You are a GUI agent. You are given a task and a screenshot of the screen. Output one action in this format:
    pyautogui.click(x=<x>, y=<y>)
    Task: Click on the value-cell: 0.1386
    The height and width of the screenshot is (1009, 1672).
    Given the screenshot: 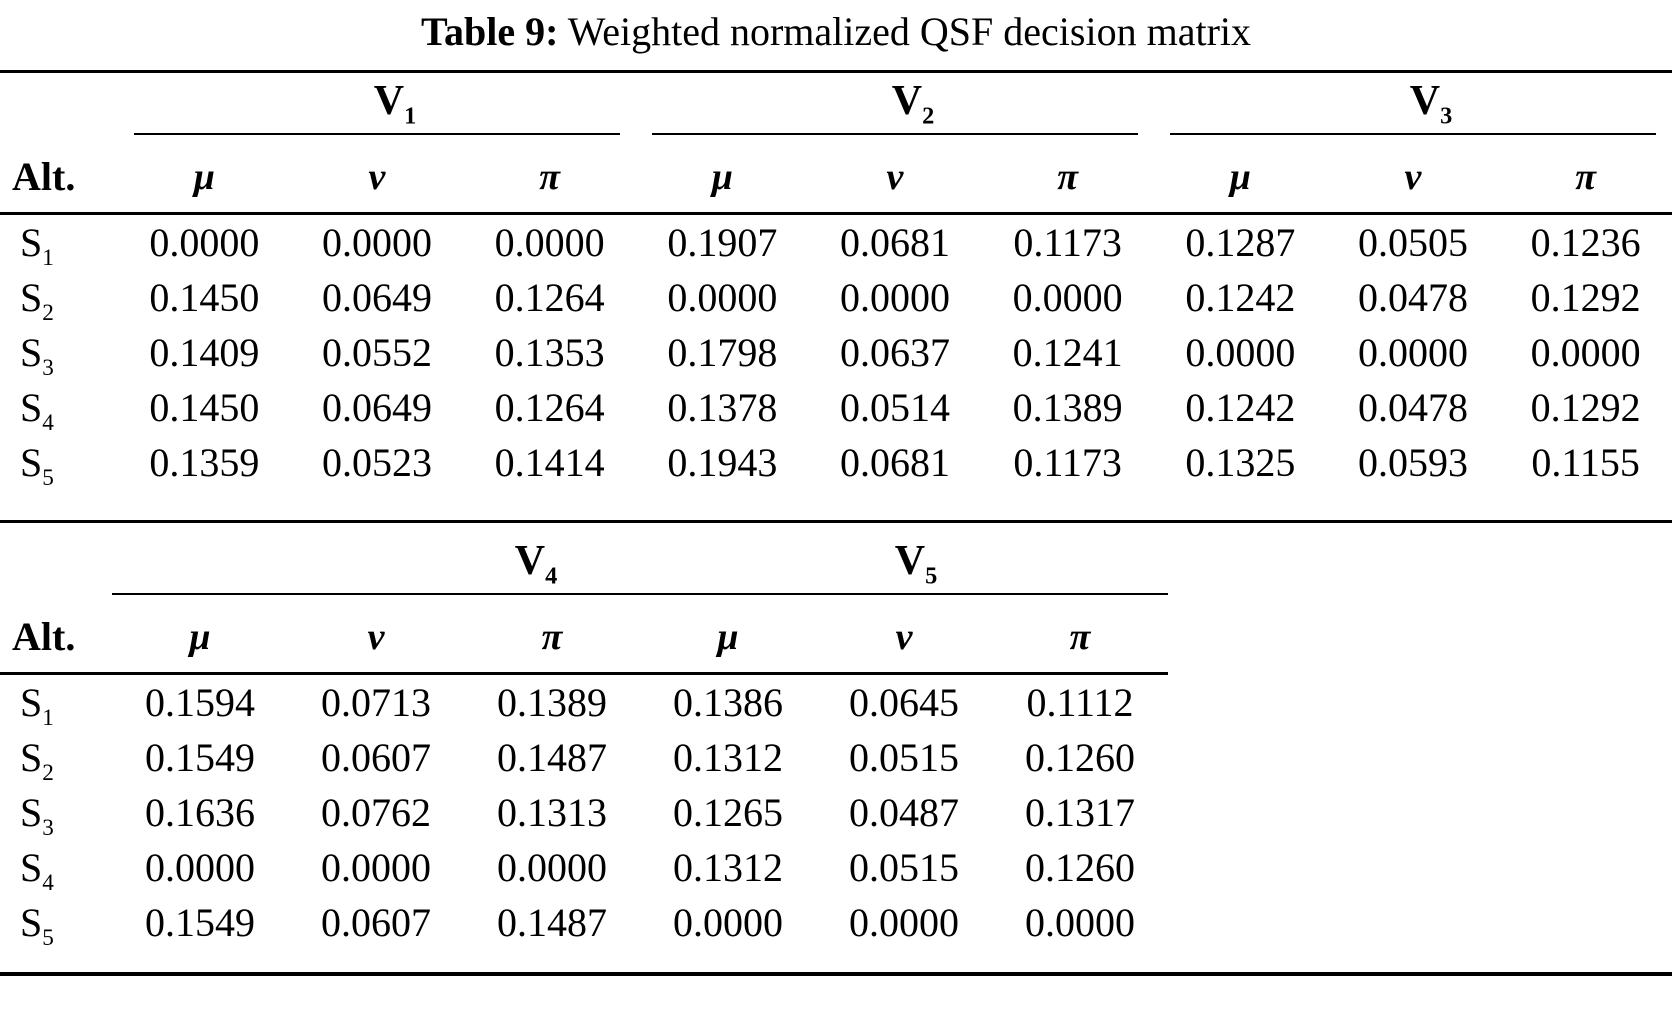 What is the action you would take?
    pyautogui.click(x=728, y=702)
    